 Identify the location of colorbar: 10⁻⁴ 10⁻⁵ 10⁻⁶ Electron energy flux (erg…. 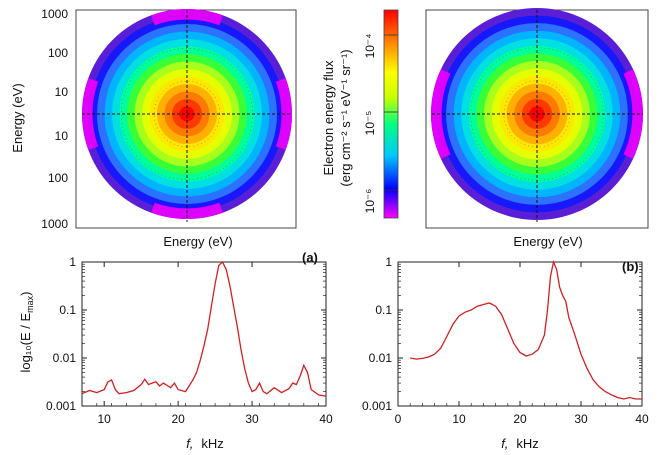
(360, 114).